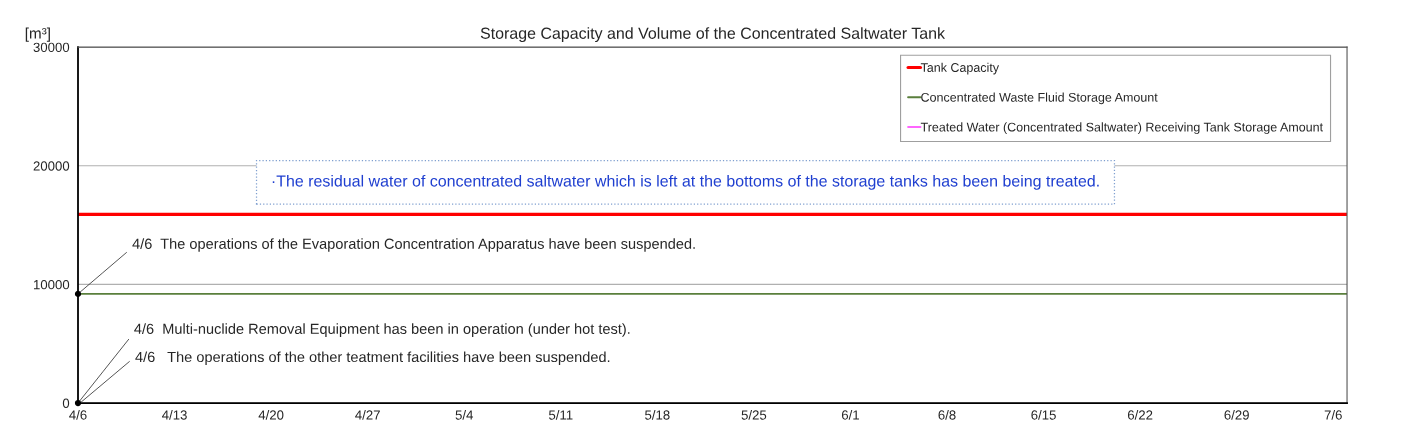  What do you see at coordinates (464, 415) in the screenshot?
I see `x-tick-label: 5/4` at bounding box center [464, 415].